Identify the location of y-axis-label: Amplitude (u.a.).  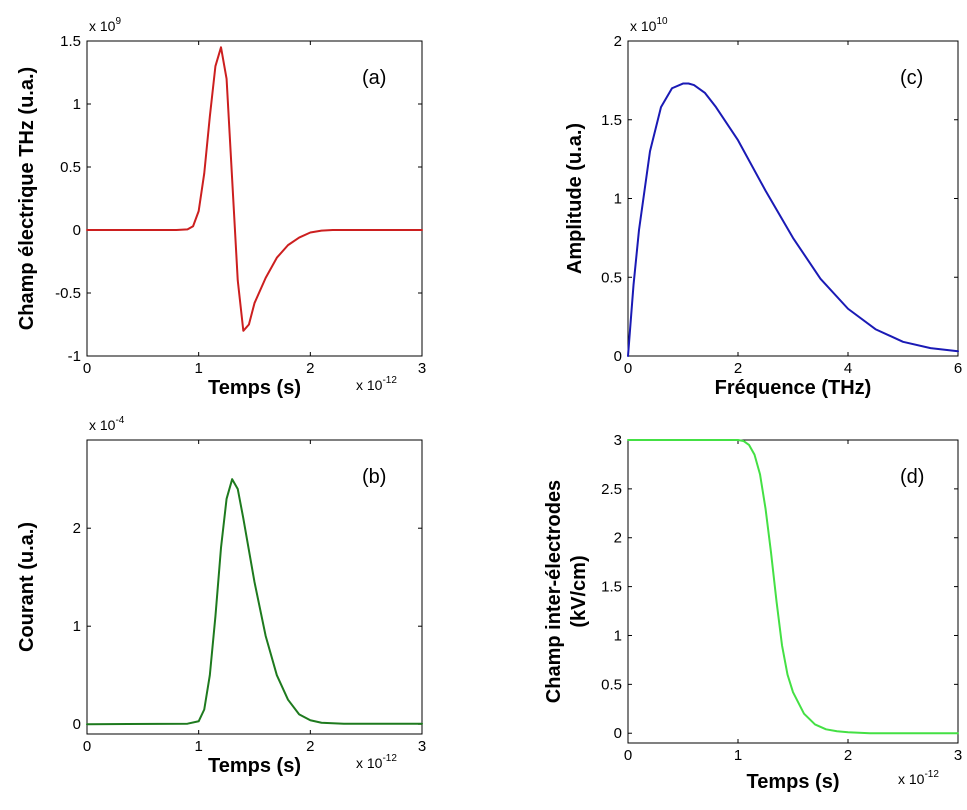
(575, 198).